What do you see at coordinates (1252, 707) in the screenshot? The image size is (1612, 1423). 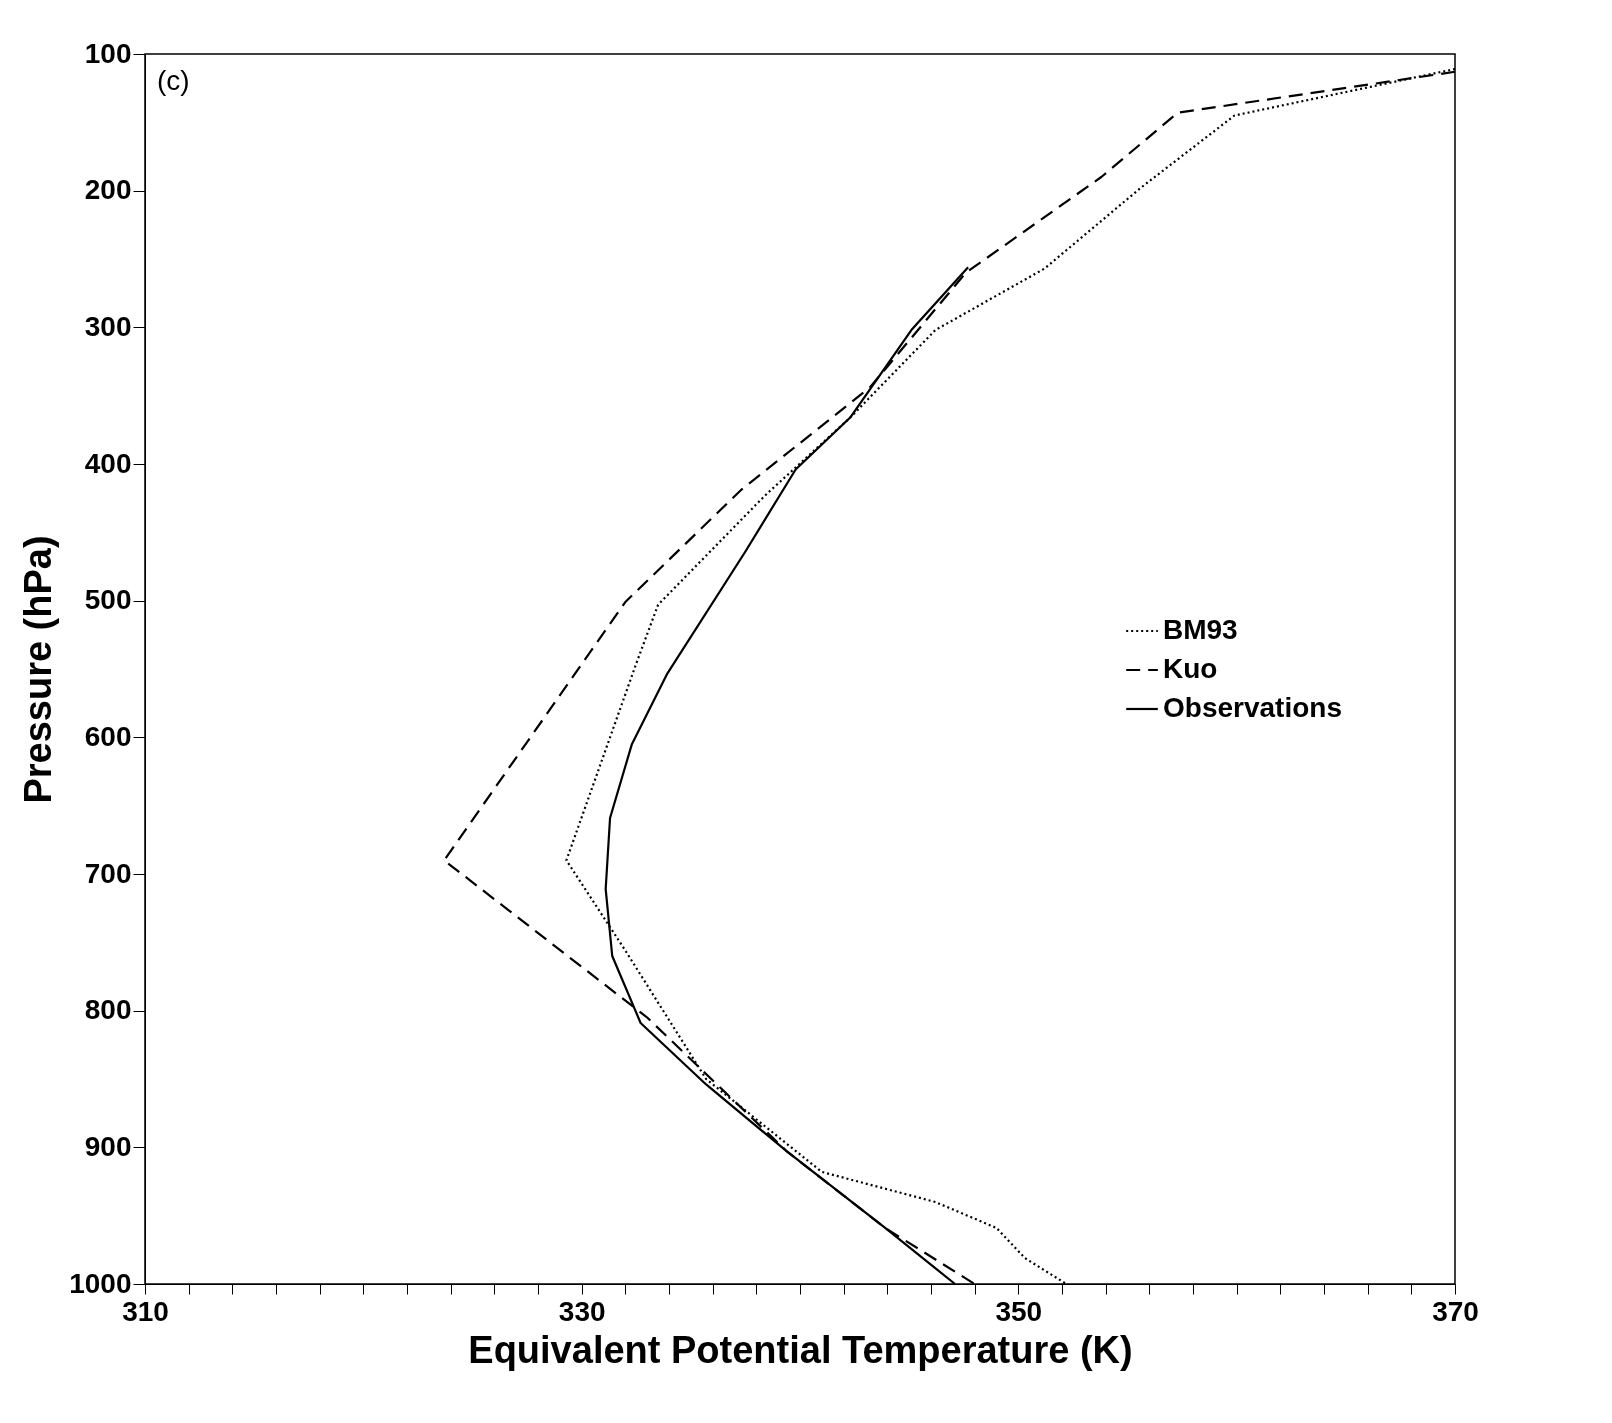 I see `legend-label: Observations` at bounding box center [1252, 707].